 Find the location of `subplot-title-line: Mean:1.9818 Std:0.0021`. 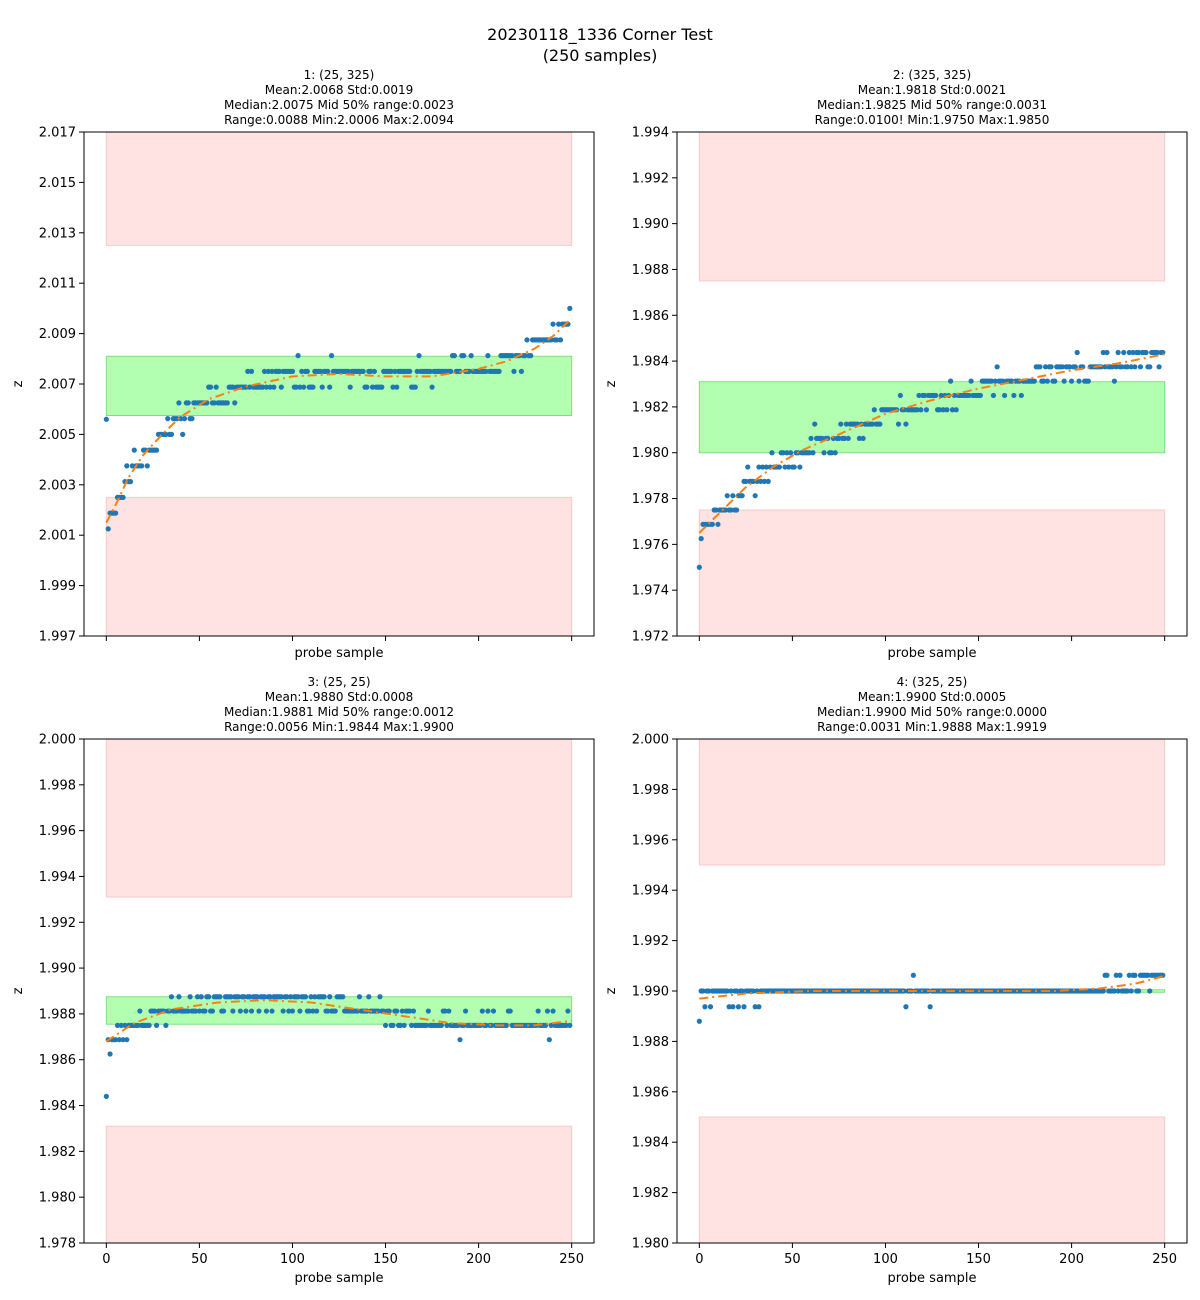

subplot-title-line: Mean:1.9818 Std:0.0021 is located at coordinates (932, 90).